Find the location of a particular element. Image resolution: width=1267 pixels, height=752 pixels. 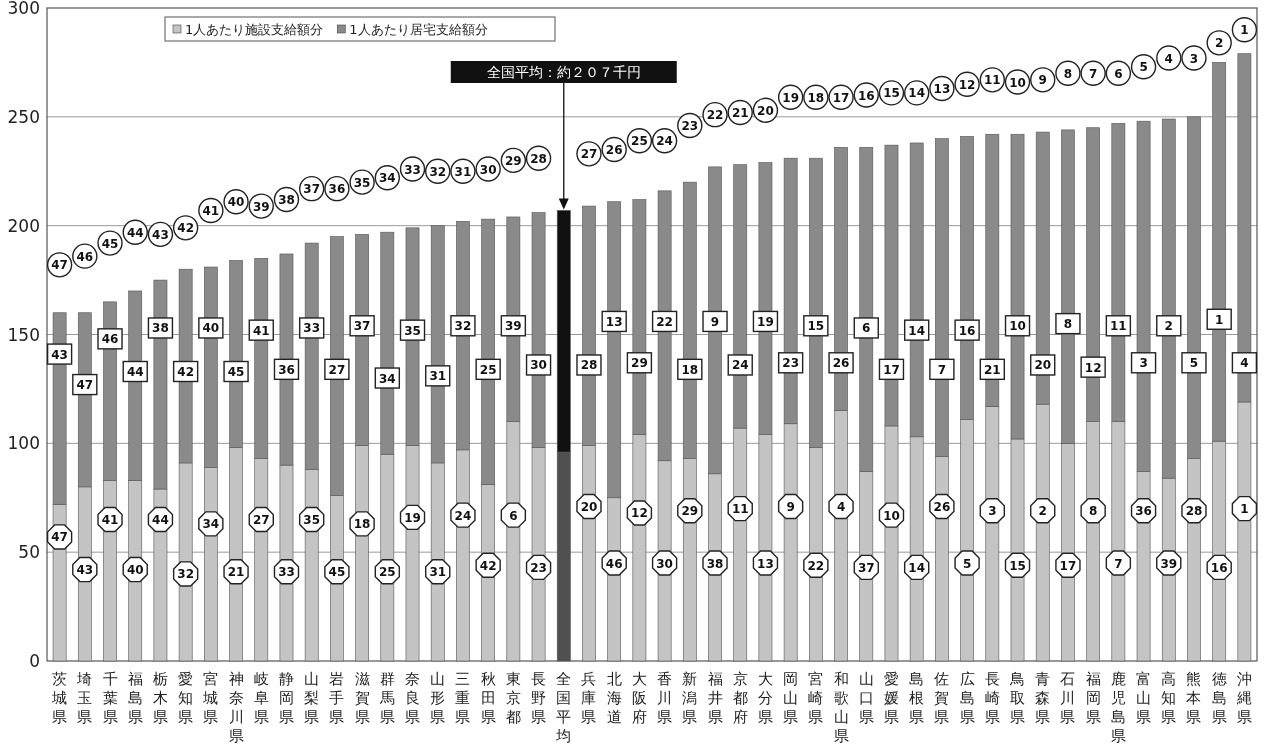

x-tick-label: 宮城県 is located at coordinates (210, 698).